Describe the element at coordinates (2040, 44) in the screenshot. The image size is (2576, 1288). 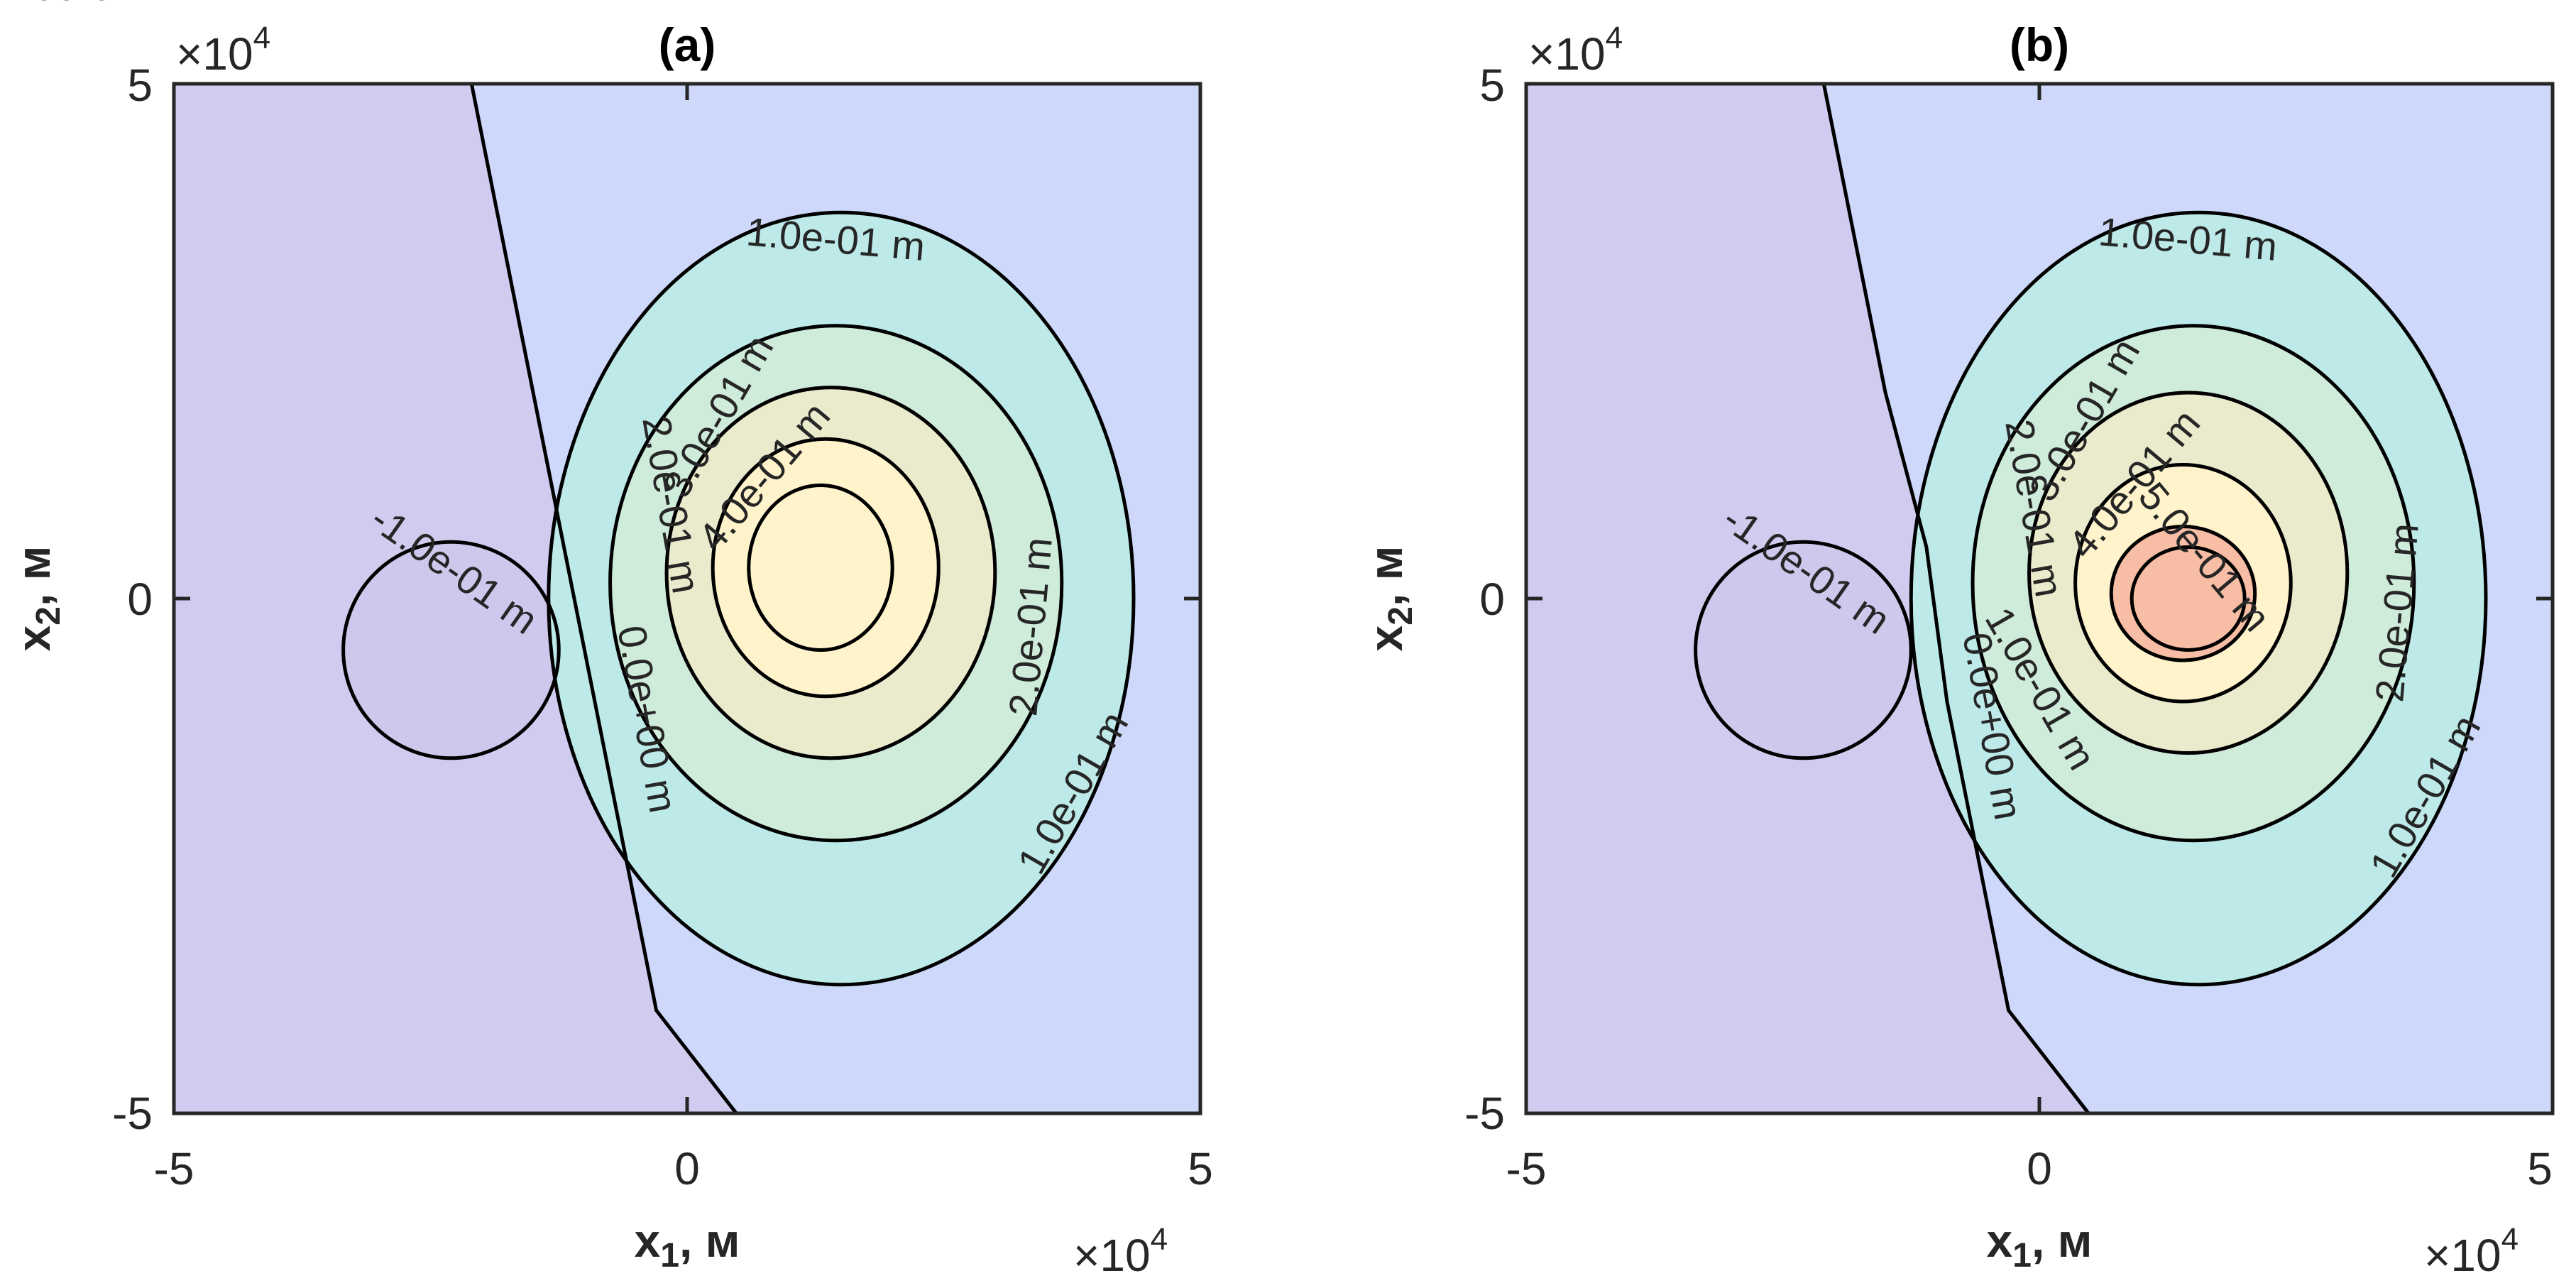
I see `panel-title: (b)` at that location.